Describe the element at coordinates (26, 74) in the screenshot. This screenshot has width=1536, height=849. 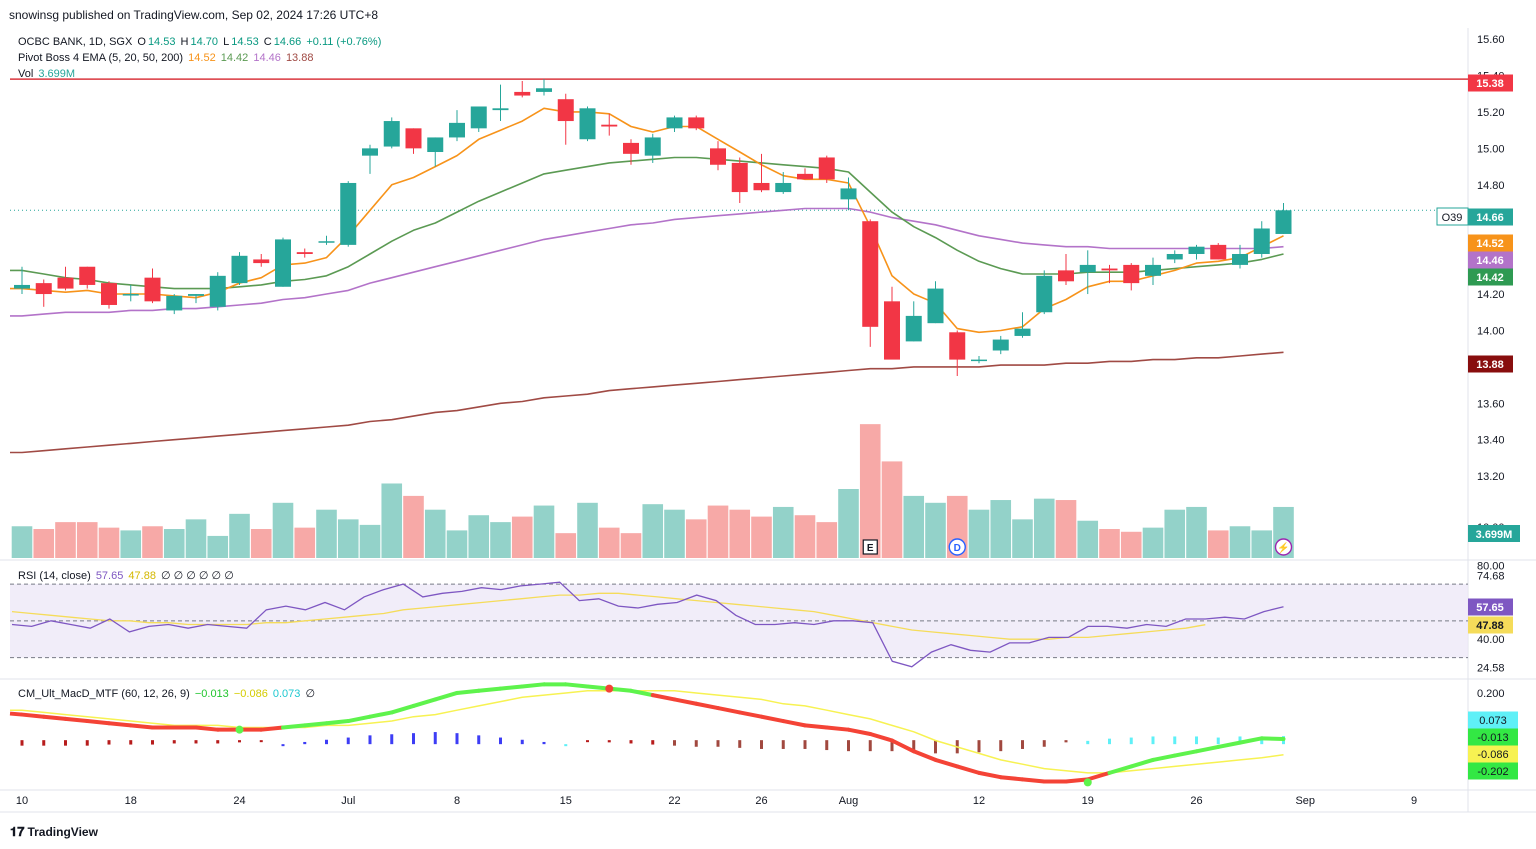
I see `vol-name: Vol` at that location.